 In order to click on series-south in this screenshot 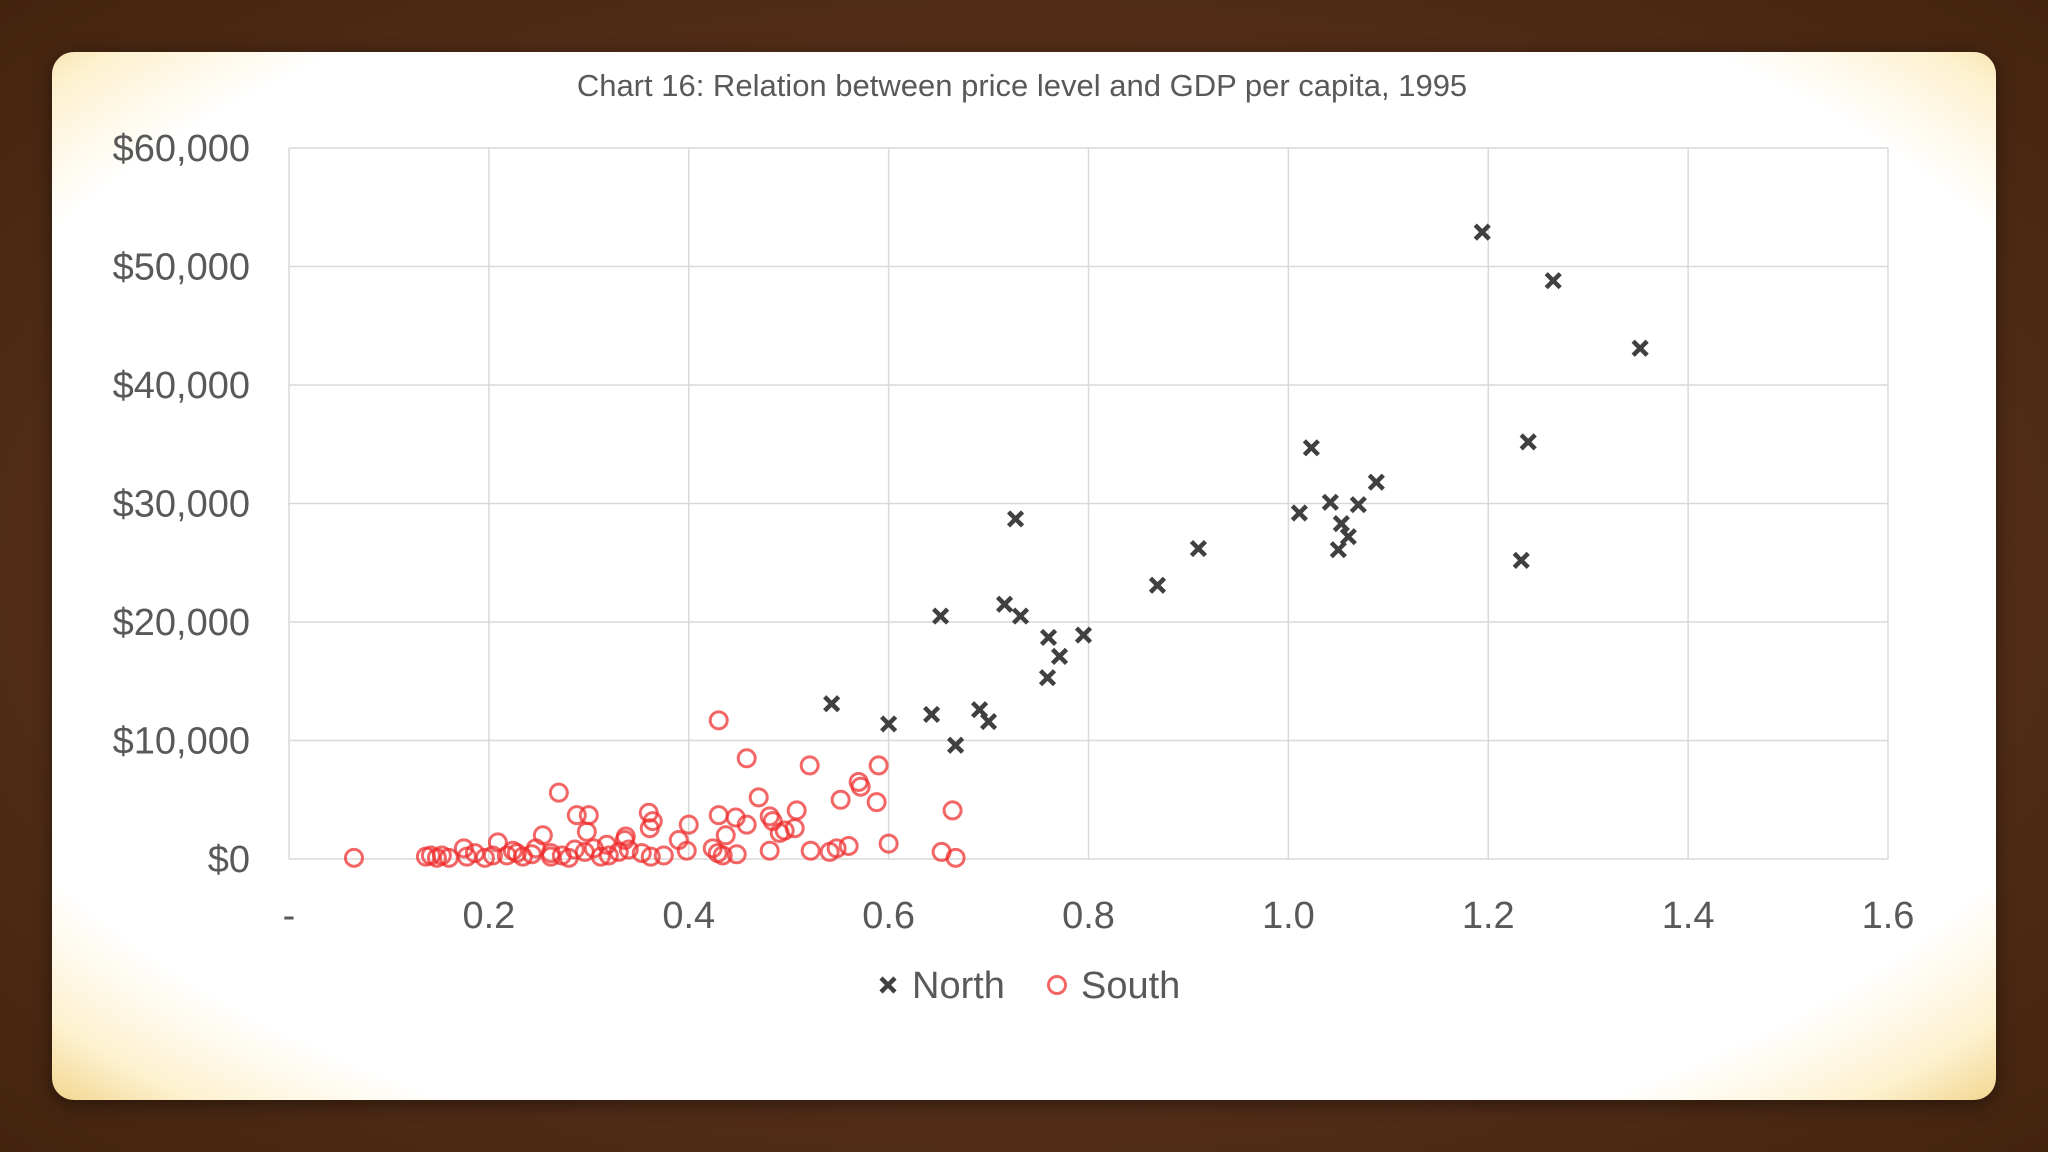, I will do `click(654, 789)`.